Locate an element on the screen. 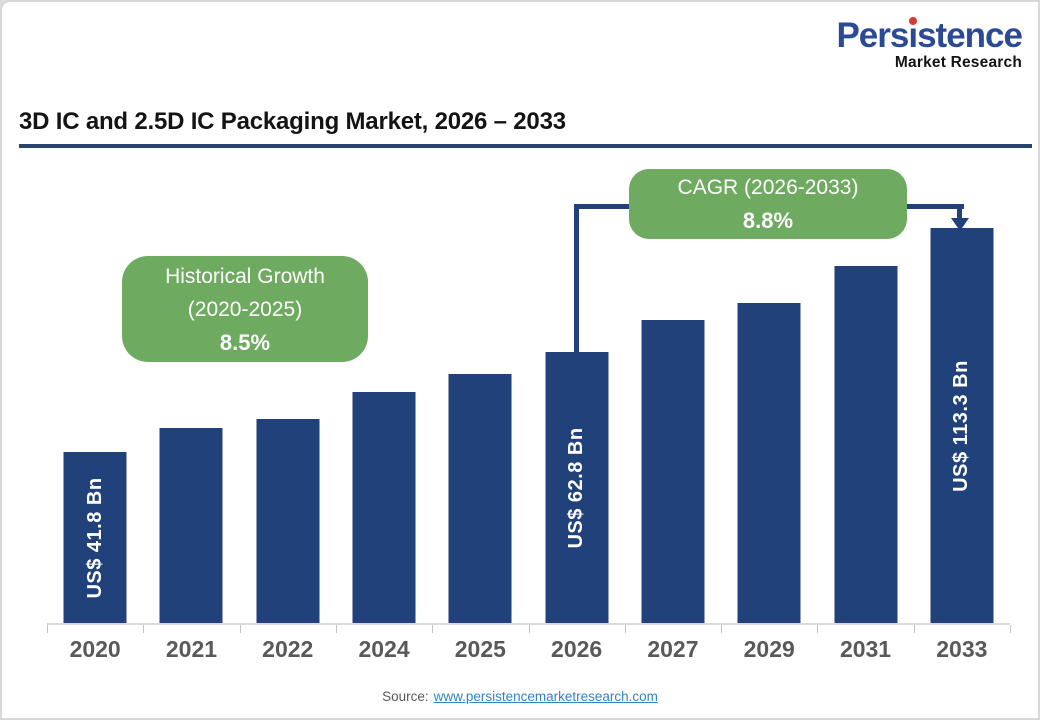 Image resolution: width=1040 pixels, height=720 pixels. brand-logo: Persıstence Market Research is located at coordinates (929, 43).